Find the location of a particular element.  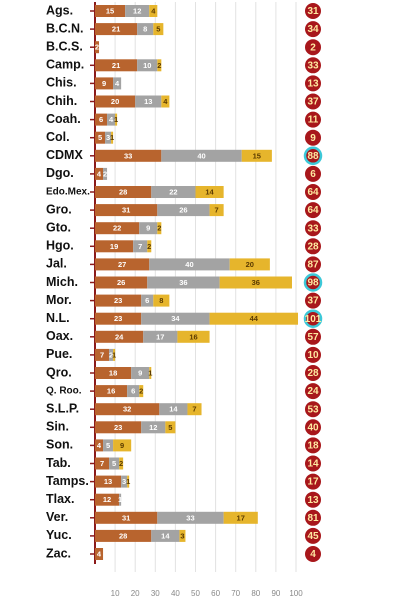

total-label: 18 is located at coordinates (313, 446).